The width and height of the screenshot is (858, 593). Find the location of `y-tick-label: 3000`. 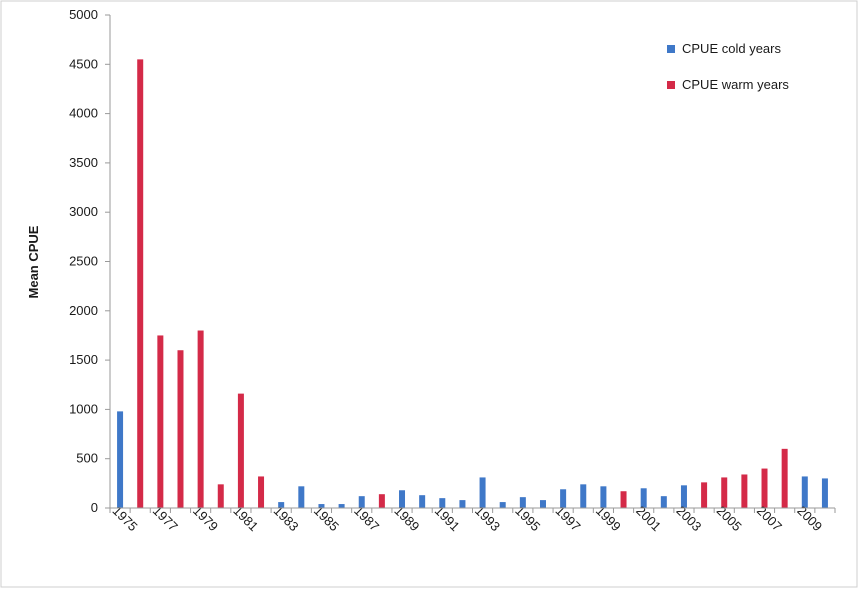

y-tick-label: 3000 is located at coordinates (83, 211).